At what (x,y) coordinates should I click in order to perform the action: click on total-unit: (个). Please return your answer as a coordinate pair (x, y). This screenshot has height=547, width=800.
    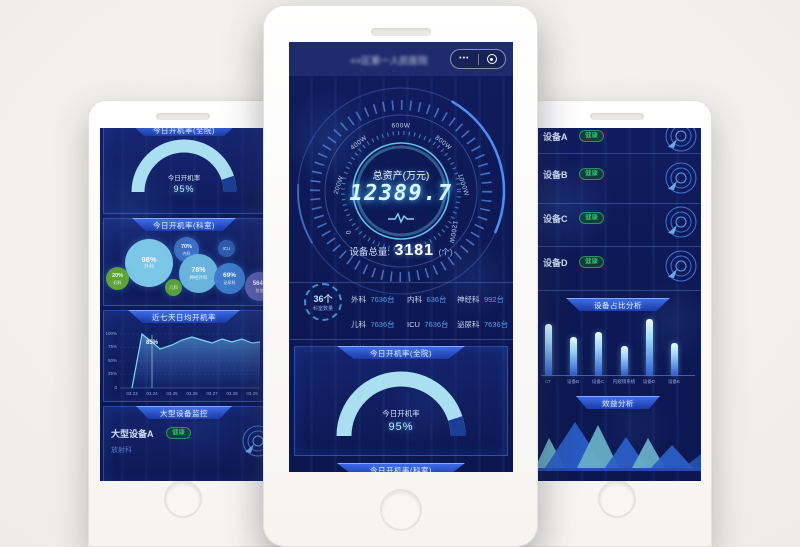
    Looking at the image, I should click on (445, 252).